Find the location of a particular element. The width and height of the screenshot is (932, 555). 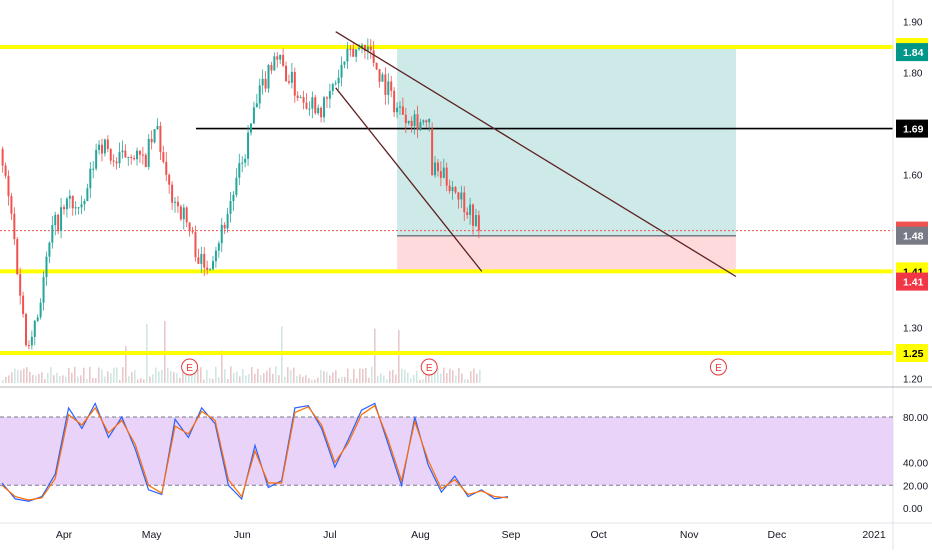

earnings-marker-label: E is located at coordinates (429, 368).